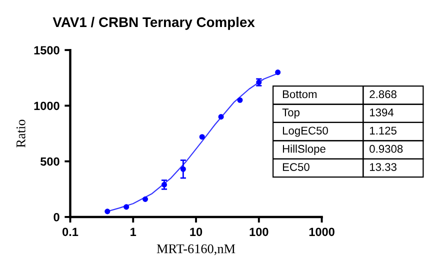  Describe the element at coordinates (321, 232) in the screenshot. I see `x-tick-label: 1000` at that location.